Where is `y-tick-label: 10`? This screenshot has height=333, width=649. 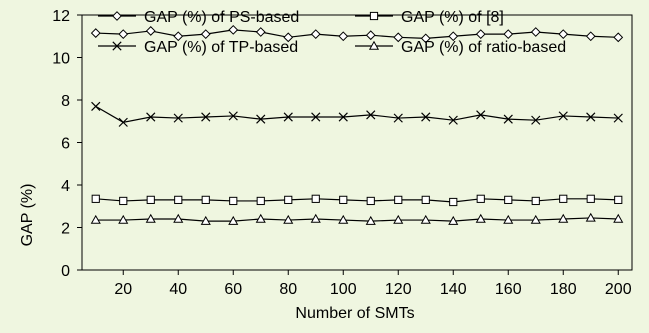
y-tick-label: 10 is located at coordinates (61, 59).